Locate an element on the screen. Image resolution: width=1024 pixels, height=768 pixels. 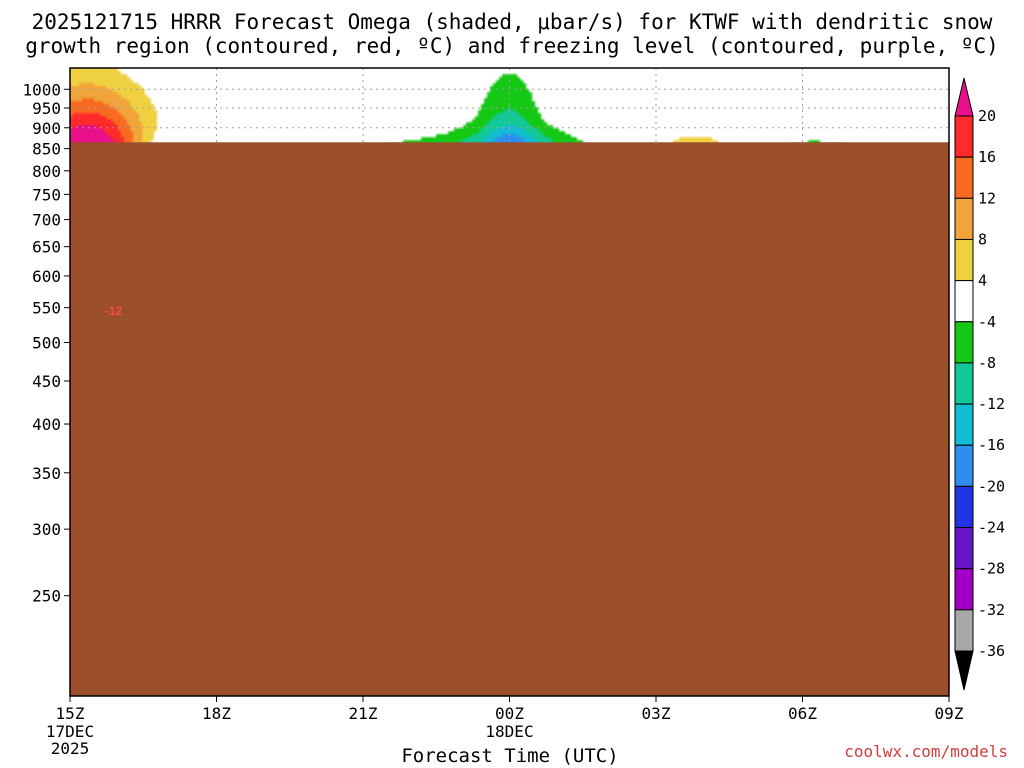
y-tick-label-550: 550 is located at coordinates (46, 308).